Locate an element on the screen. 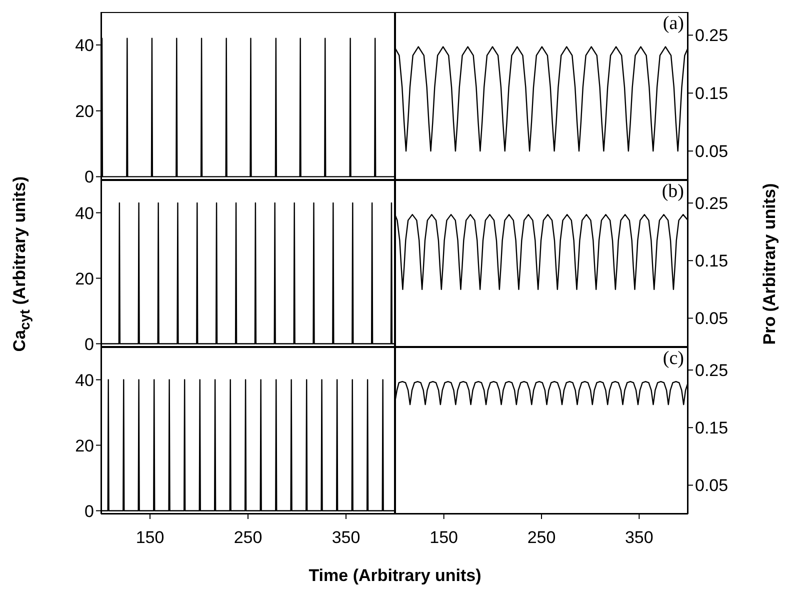 The width and height of the screenshot is (786, 597). y-axis-title: Pro (Arbitrary units) is located at coordinates (769, 264).